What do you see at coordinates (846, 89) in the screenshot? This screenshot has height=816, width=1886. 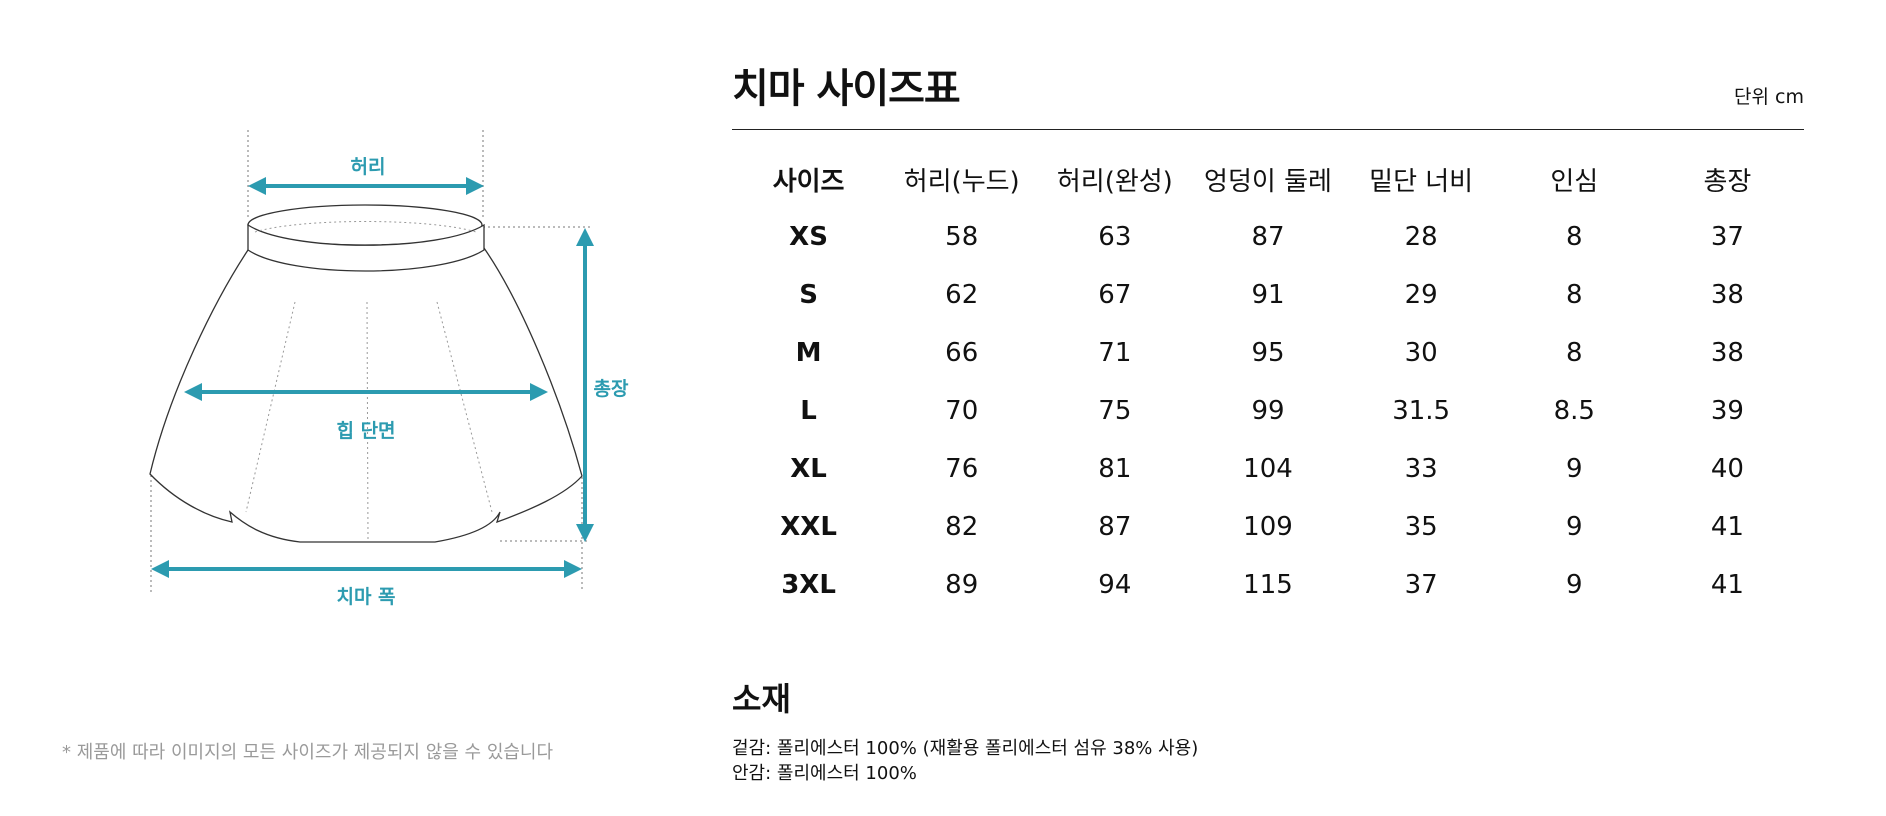 I see `page-title: 치마 사이즈표` at bounding box center [846, 89].